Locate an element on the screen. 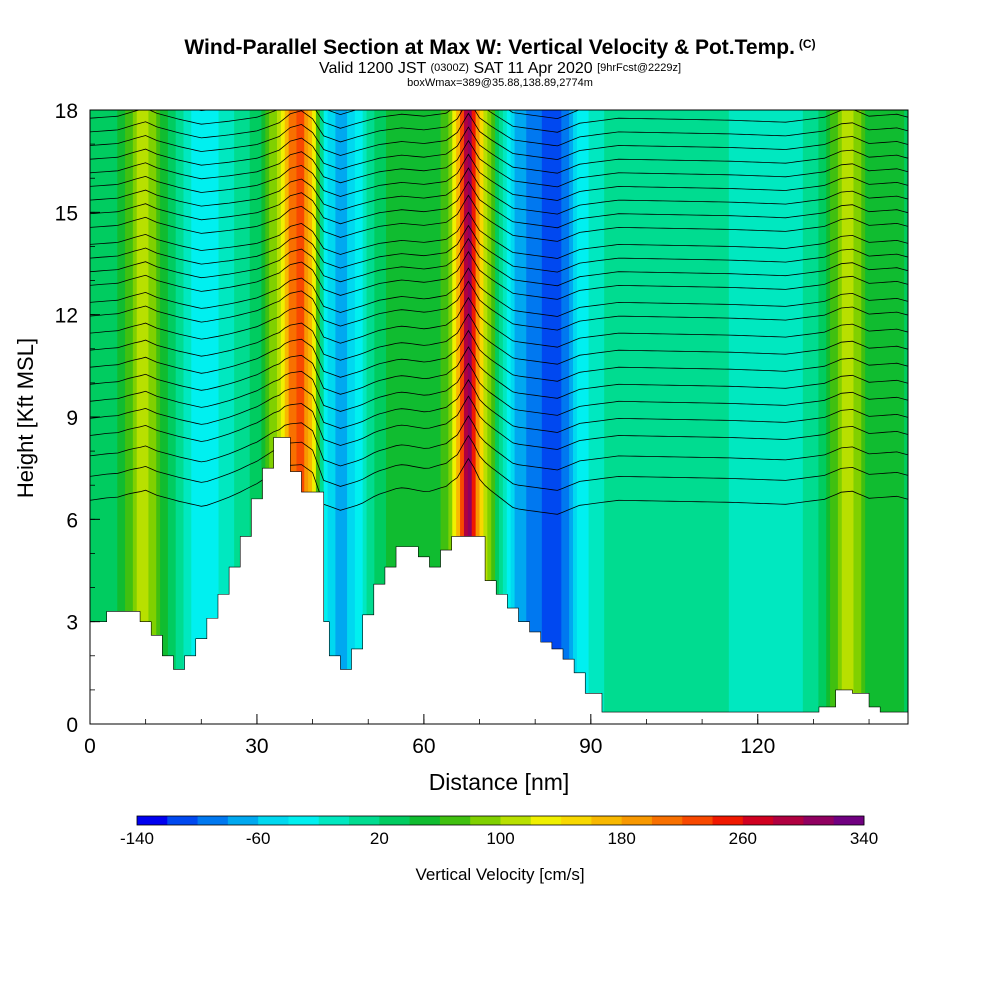 This screenshot has width=1000, height=1000. x-tick-label: 90 is located at coordinates (590, 746).